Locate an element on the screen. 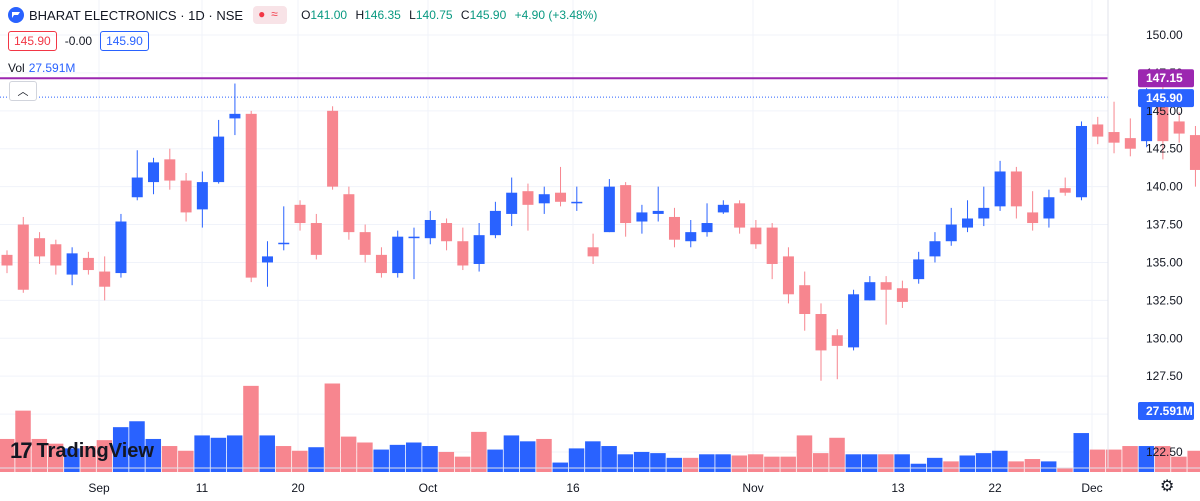  time-tick-label: 22 is located at coordinates (995, 488).